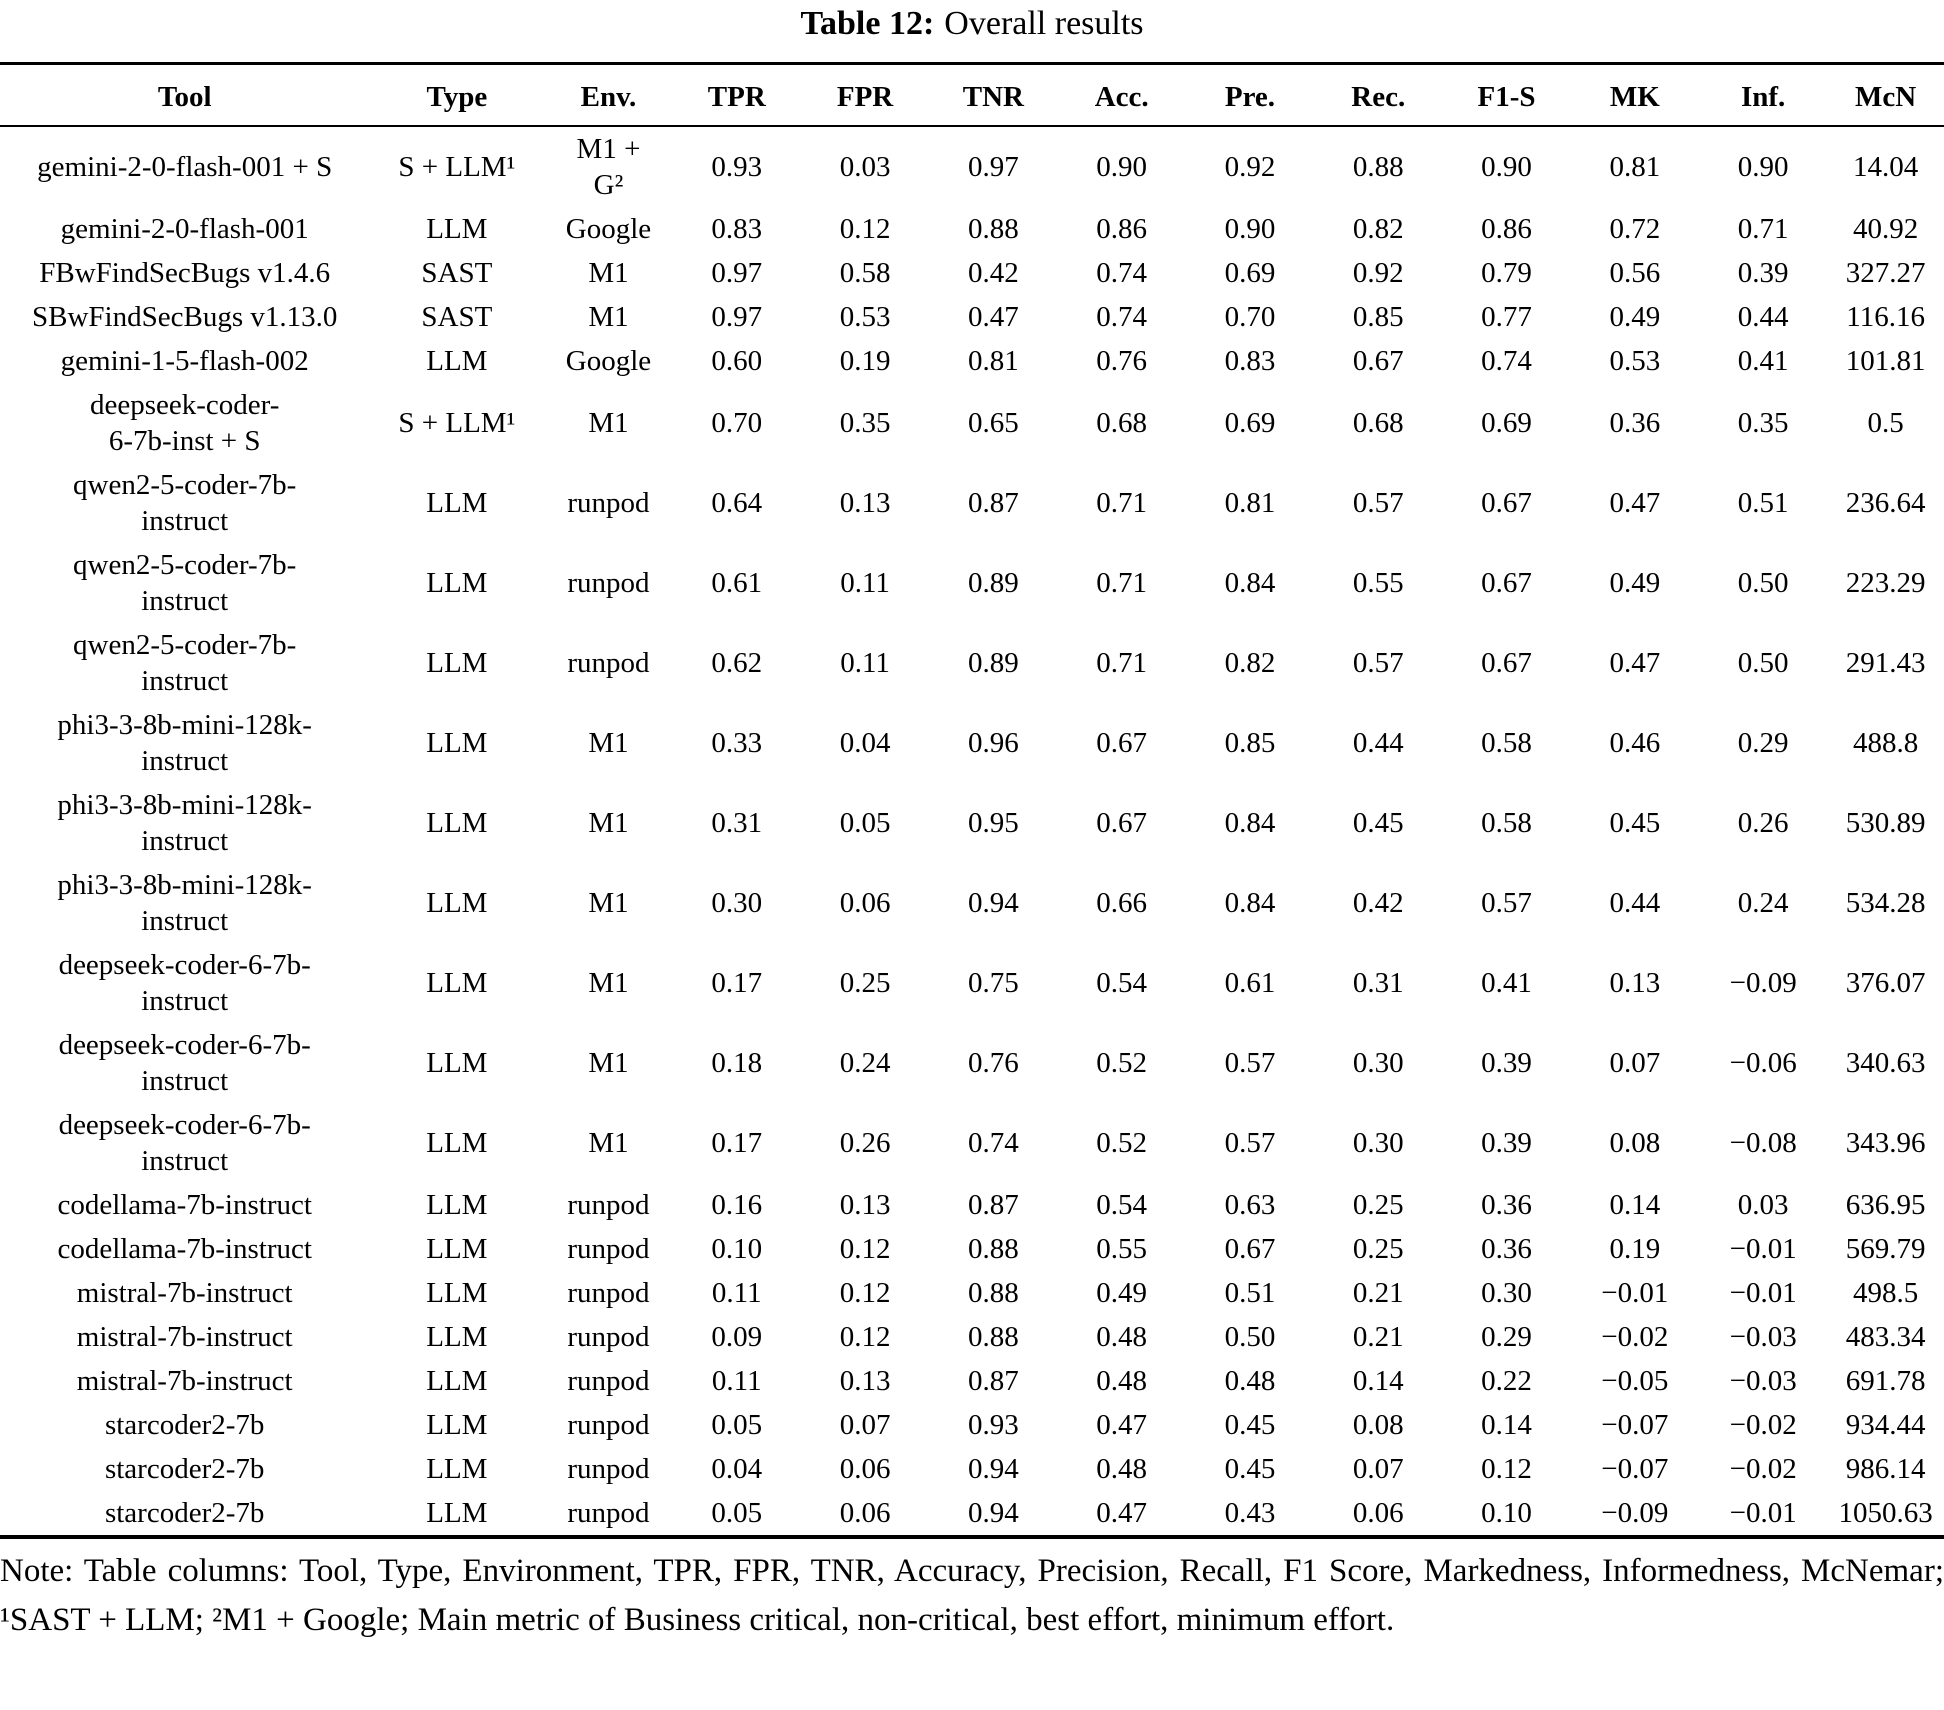 The width and height of the screenshot is (1944, 1710). I want to click on table-cell: 0.39, so click(1763, 273).